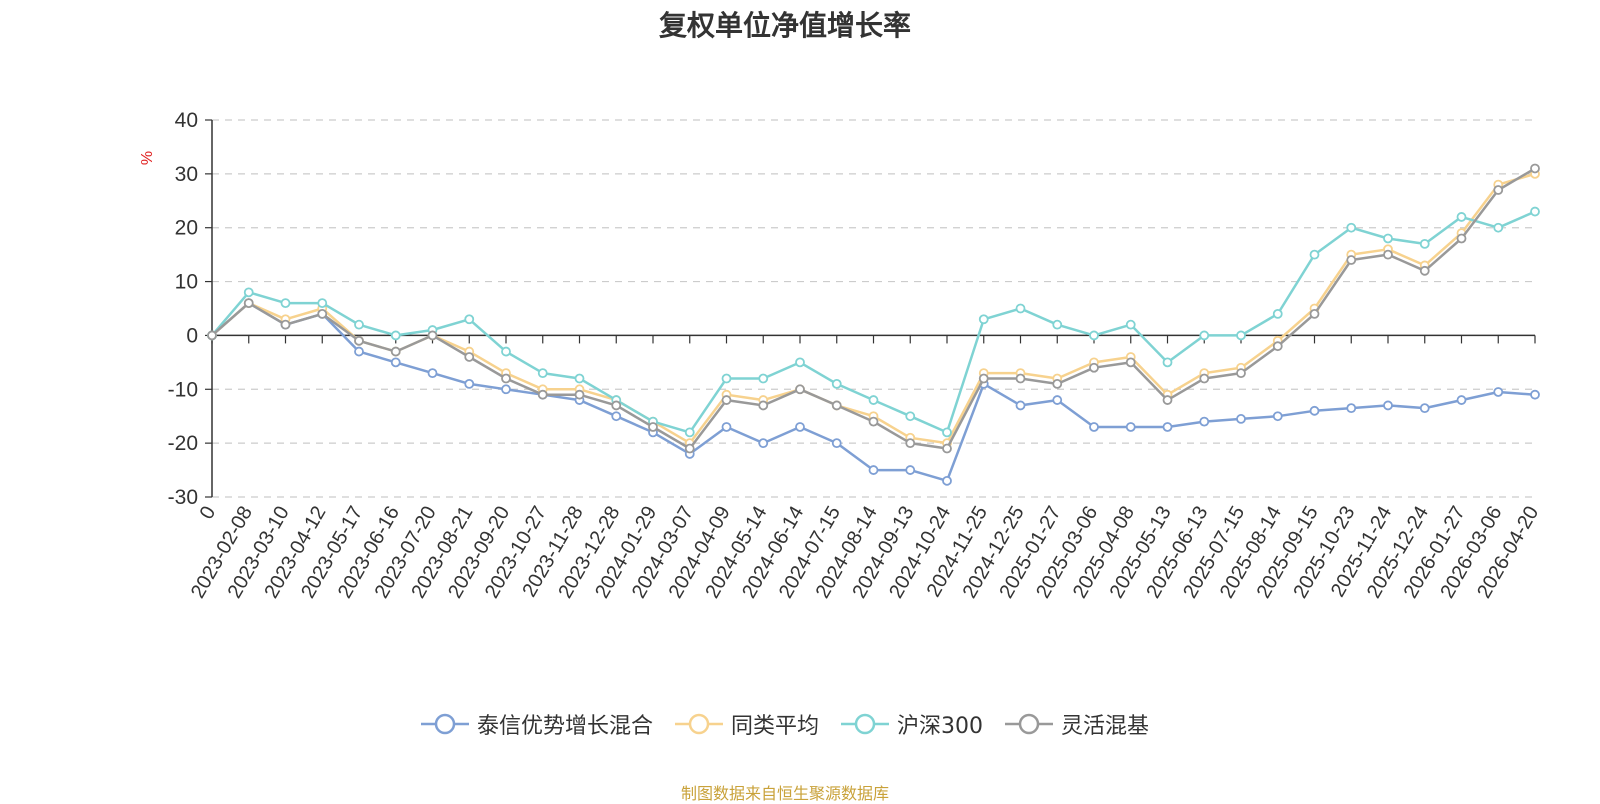 The height and width of the screenshot is (804, 1600). I want to click on legend-label: 灵活混基, so click(1105, 726).